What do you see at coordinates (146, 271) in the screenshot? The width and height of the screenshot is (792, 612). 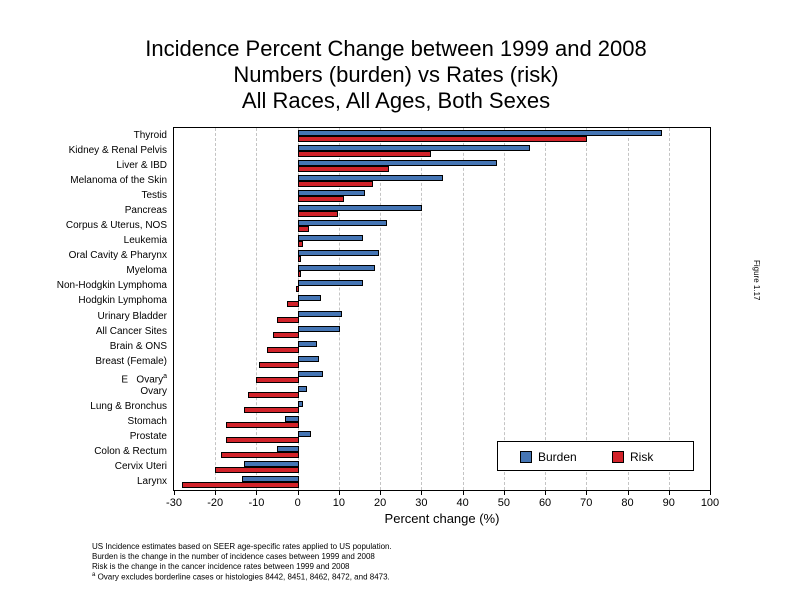 I see `category-label: Myeloma` at bounding box center [146, 271].